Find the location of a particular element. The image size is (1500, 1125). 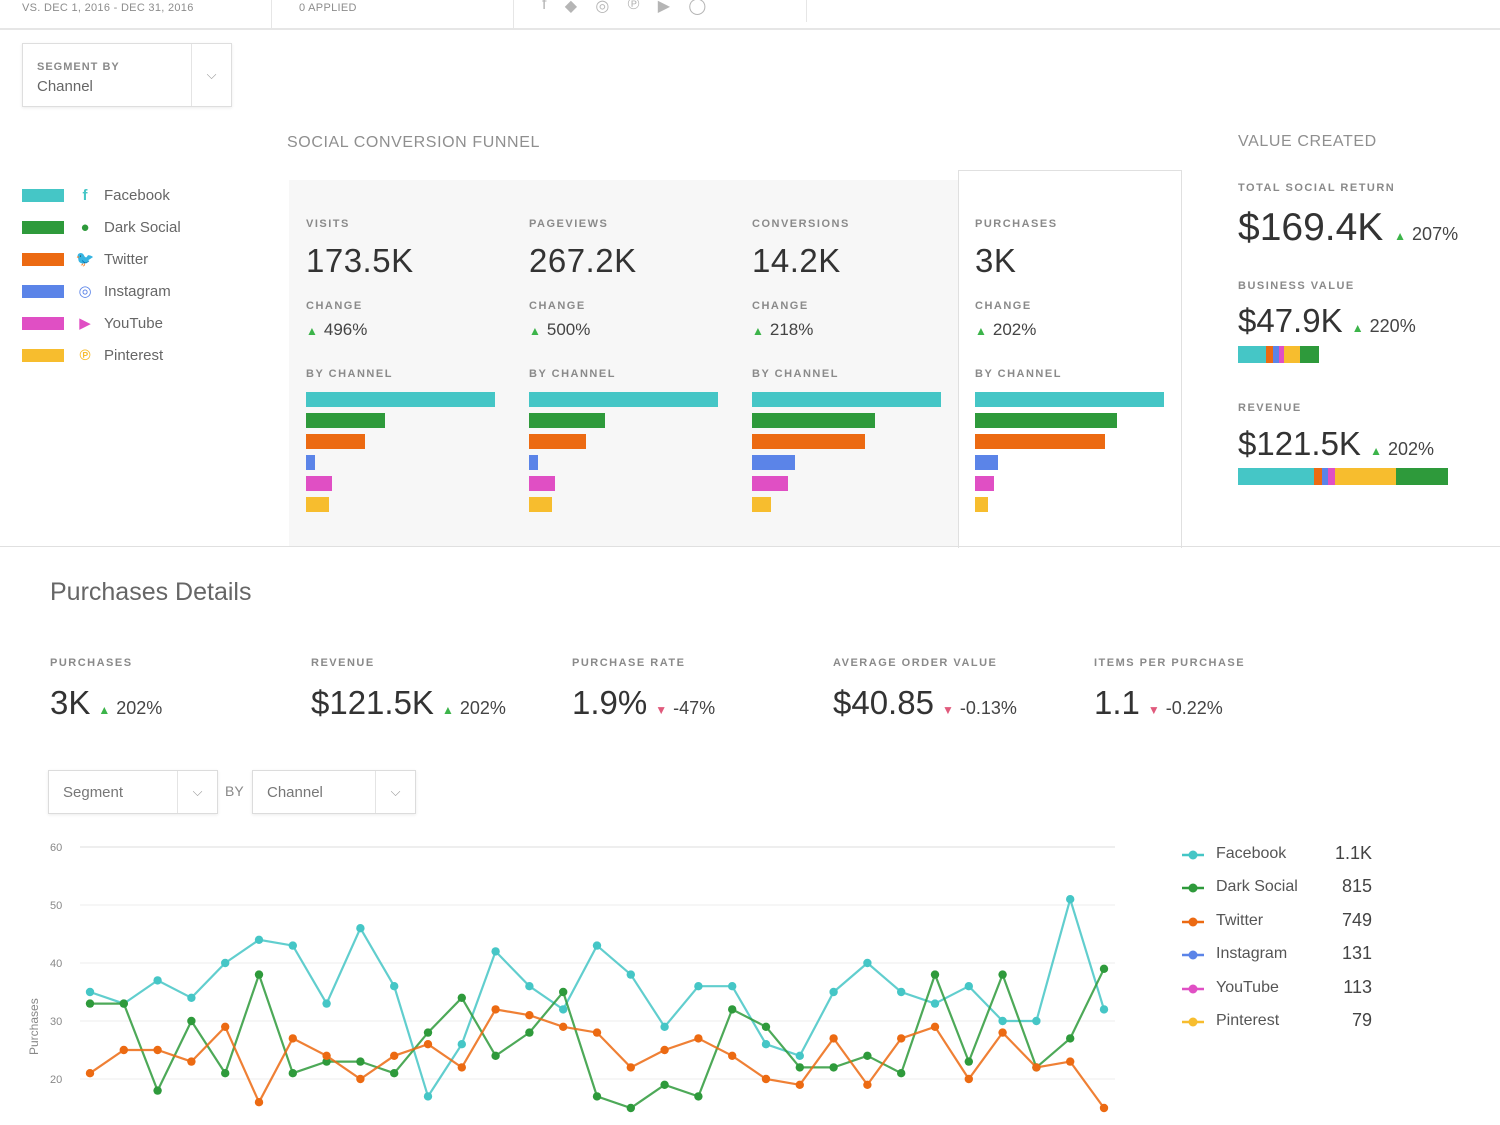

twitter-icon: ◆ is located at coordinates (571, 7).